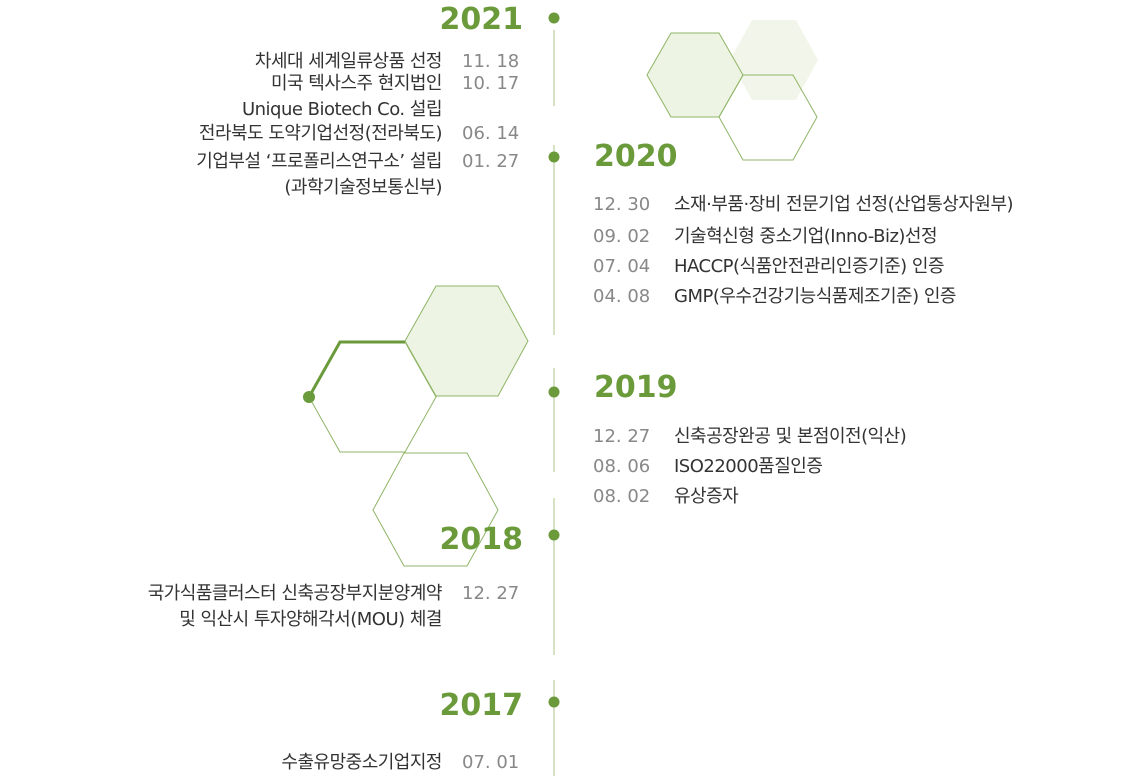 The image size is (1125, 782). What do you see at coordinates (622, 236) in the screenshot?
I see `entry-date: 09. 02` at bounding box center [622, 236].